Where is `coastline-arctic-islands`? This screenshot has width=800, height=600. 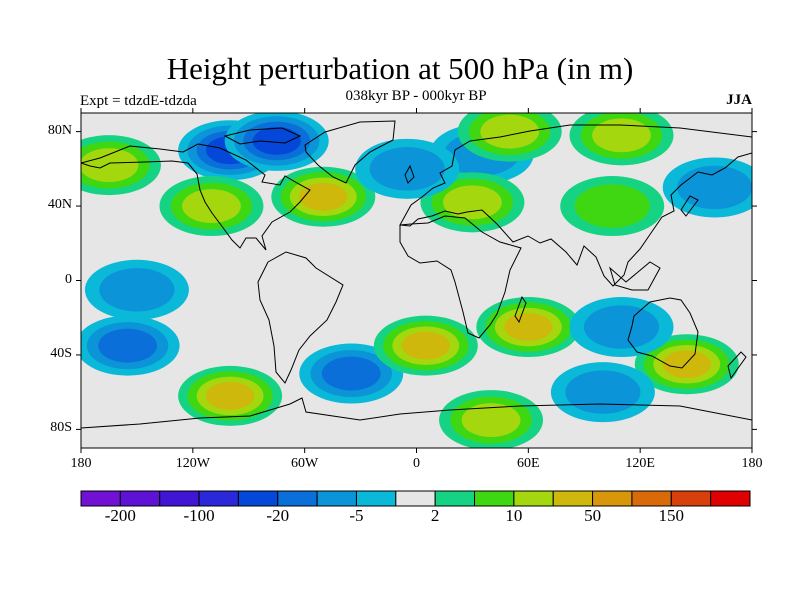
coastline-arctic-islands is located at coordinates (262, 136).